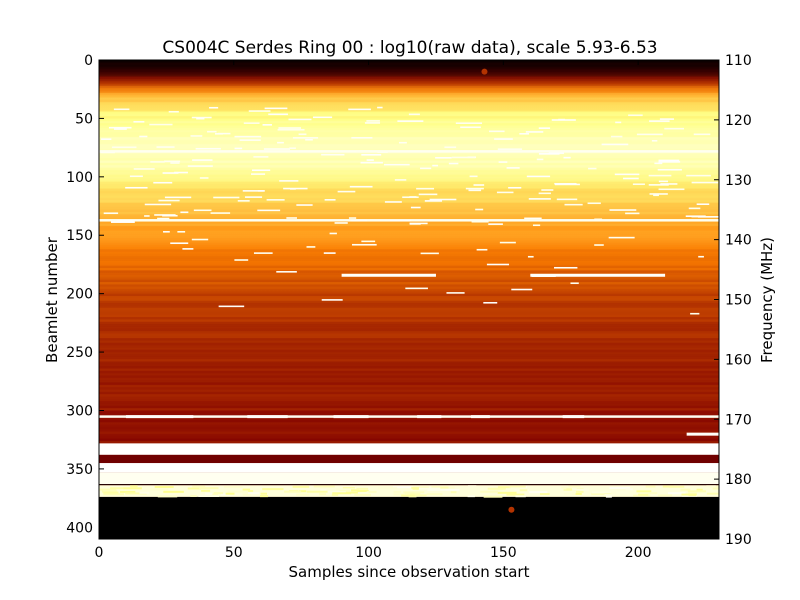 The height and width of the screenshot is (600, 800). I want to click on y2-axis-label: Frequency (MHz), so click(767, 300).